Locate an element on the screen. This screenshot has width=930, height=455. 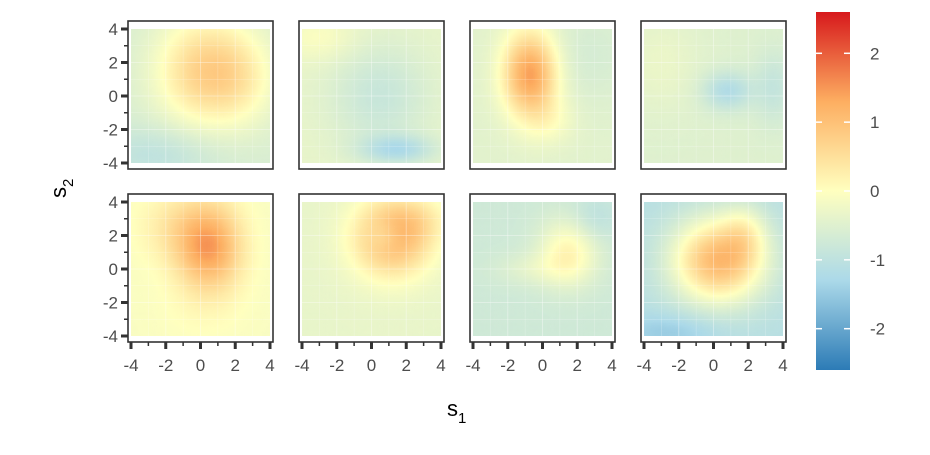
panel-r2-c4 is located at coordinates (713, 268).